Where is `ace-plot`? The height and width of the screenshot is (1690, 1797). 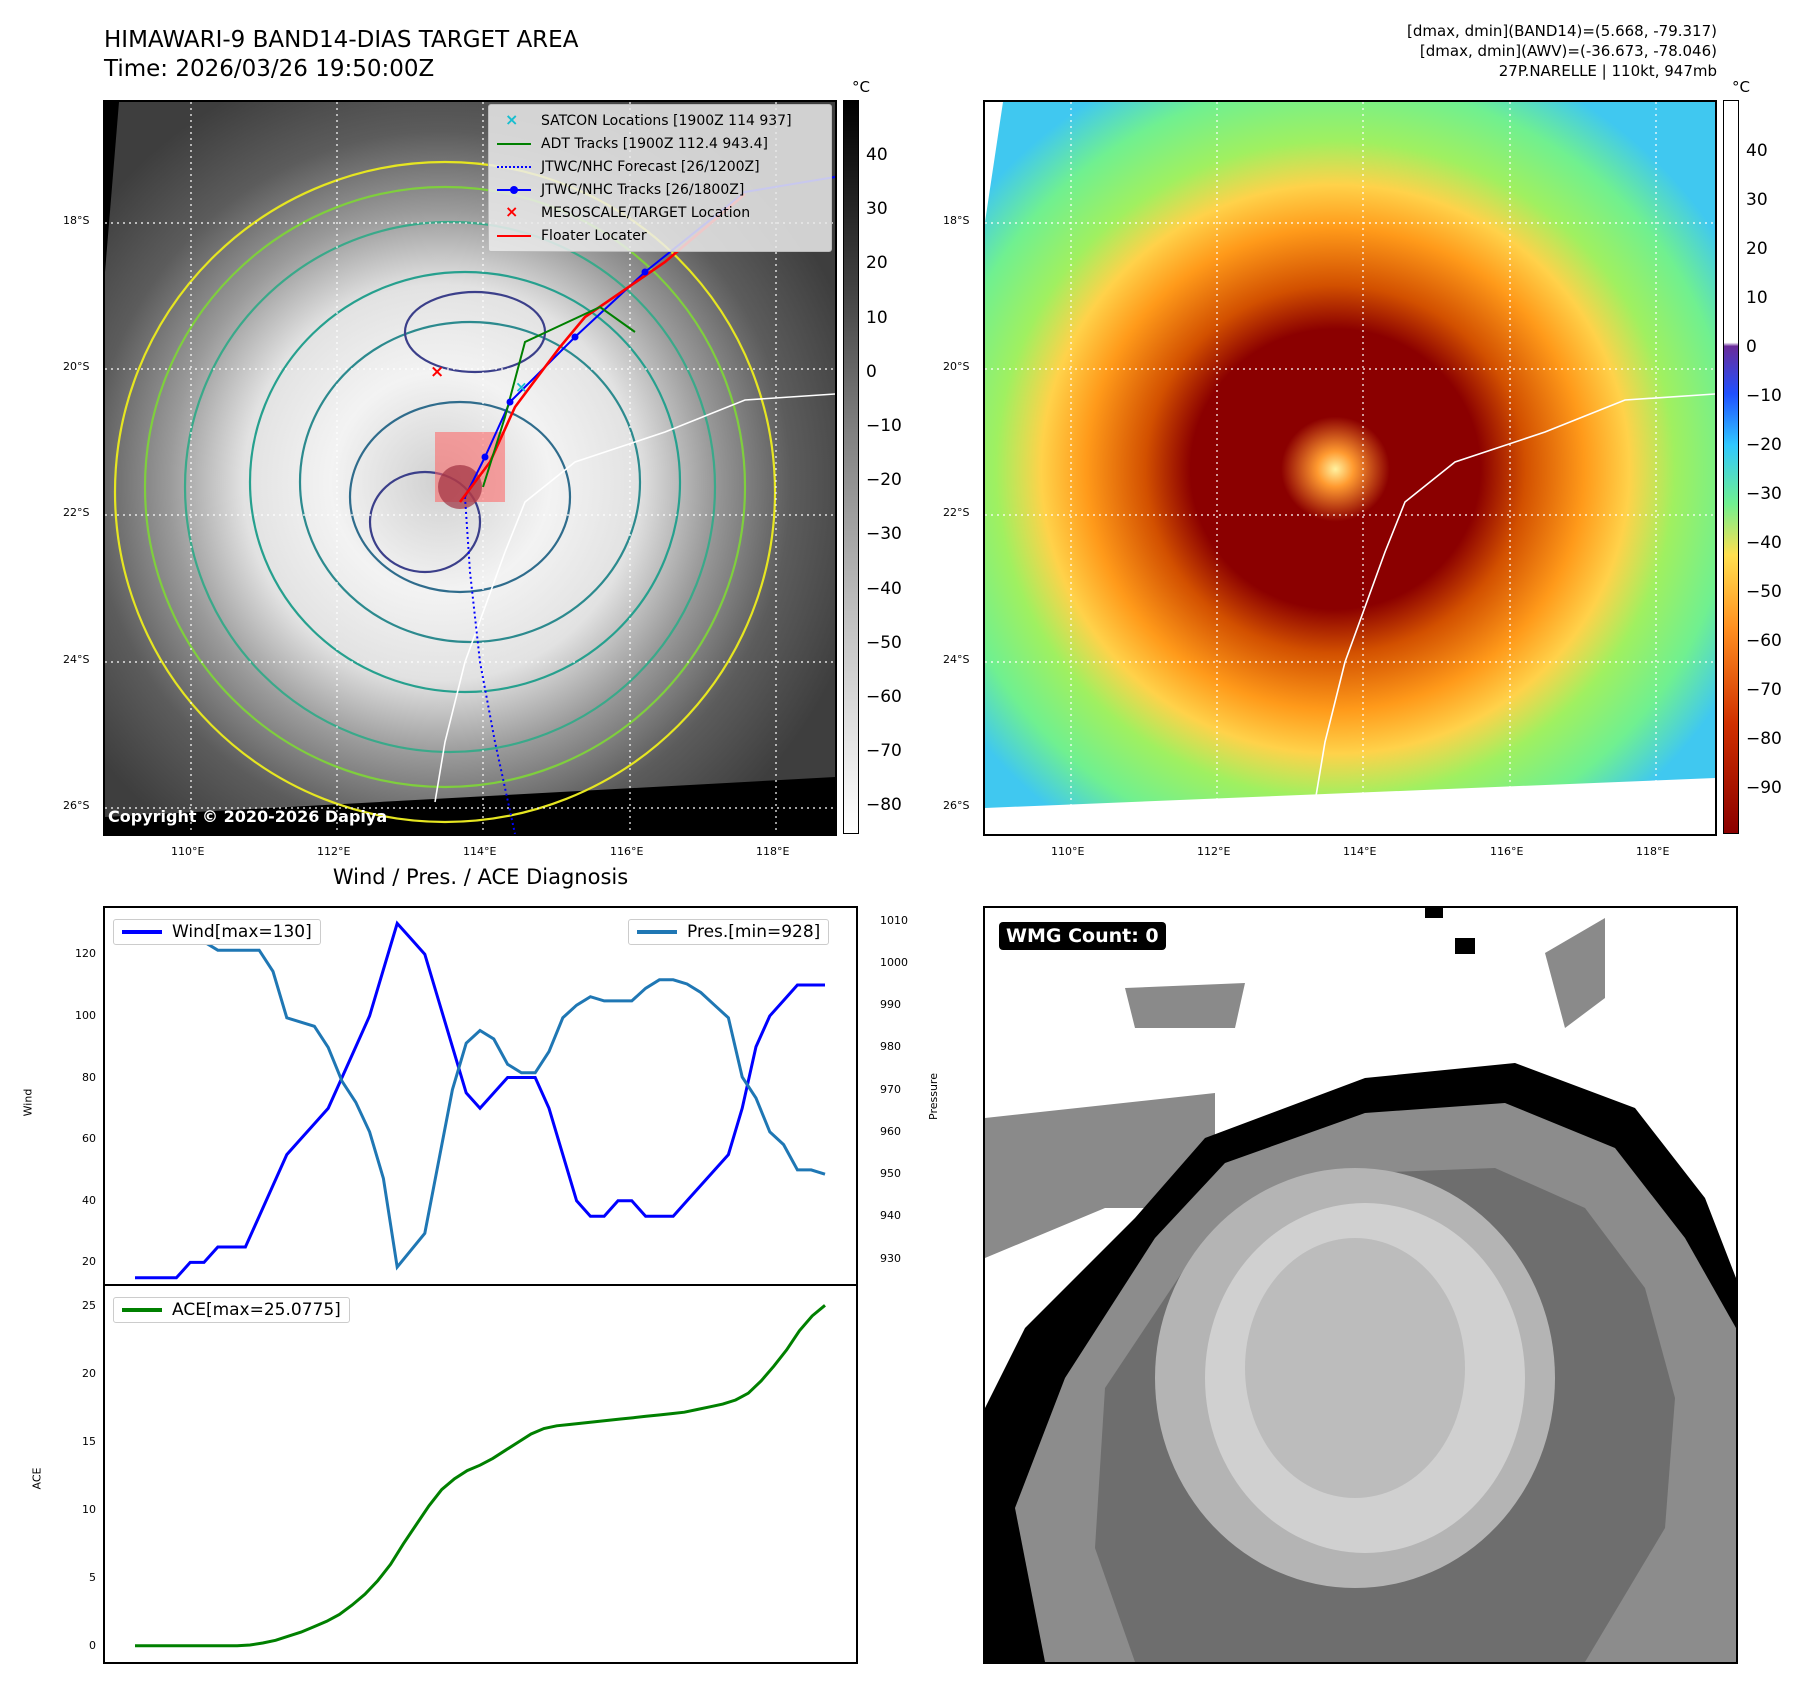 ace-plot is located at coordinates (480, 1474).